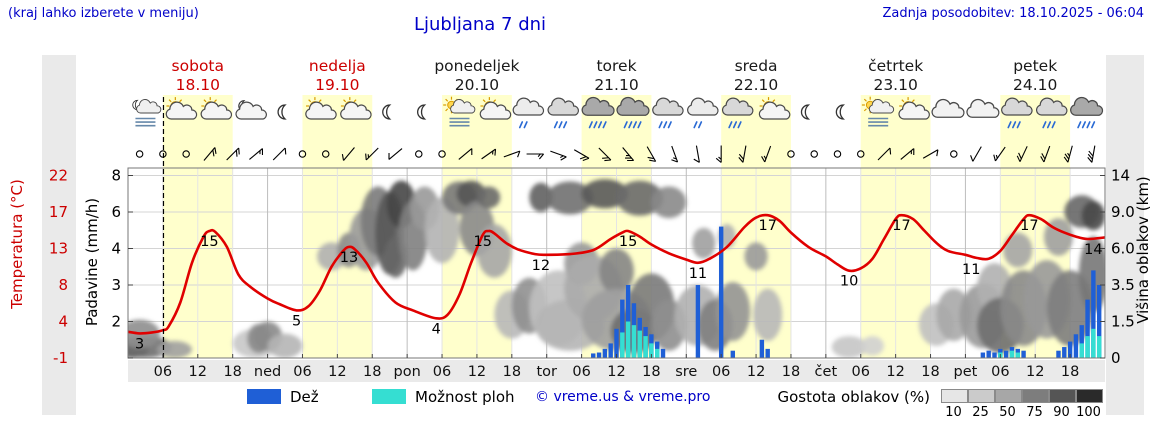 This screenshot has height=443, width=1152. I want to click on cloud-icon, so click(983, 108).